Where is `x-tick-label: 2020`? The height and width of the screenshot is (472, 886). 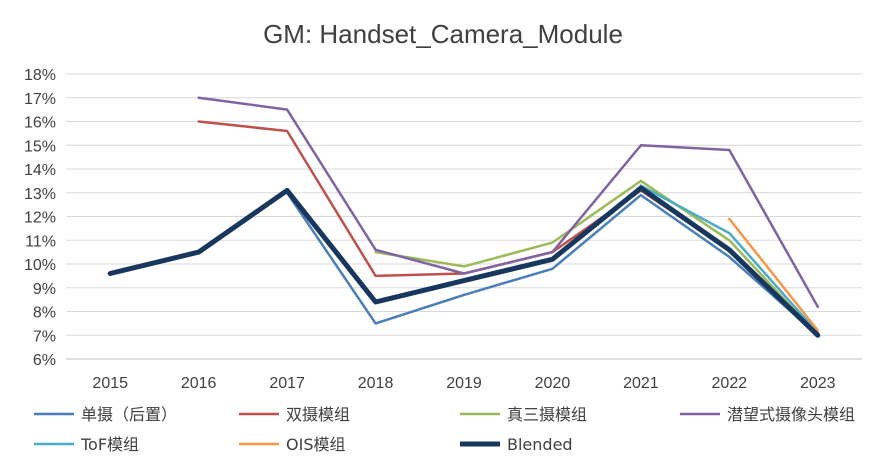
x-tick-label: 2020 is located at coordinates (553, 383).